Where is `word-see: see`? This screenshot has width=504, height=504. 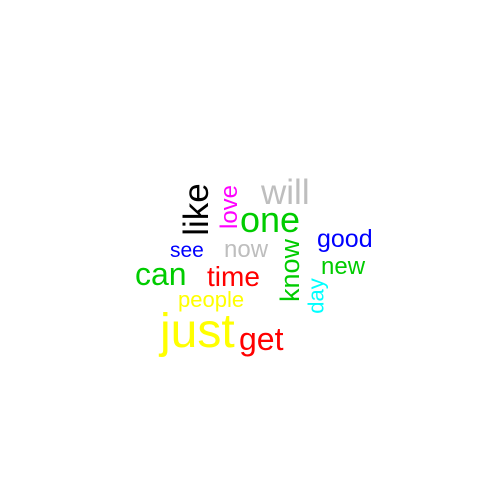
word-see: see is located at coordinates (187, 250).